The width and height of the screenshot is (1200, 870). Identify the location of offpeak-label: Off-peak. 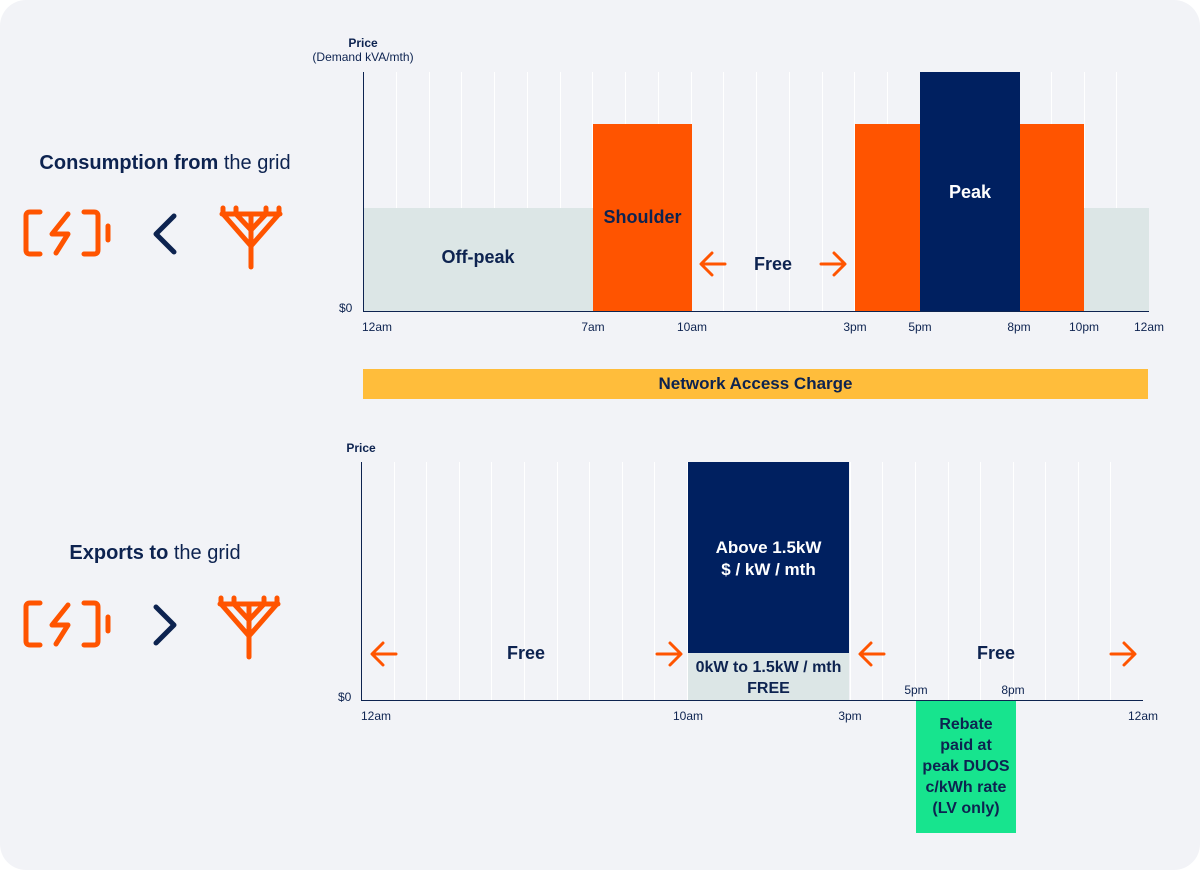
(478, 257).